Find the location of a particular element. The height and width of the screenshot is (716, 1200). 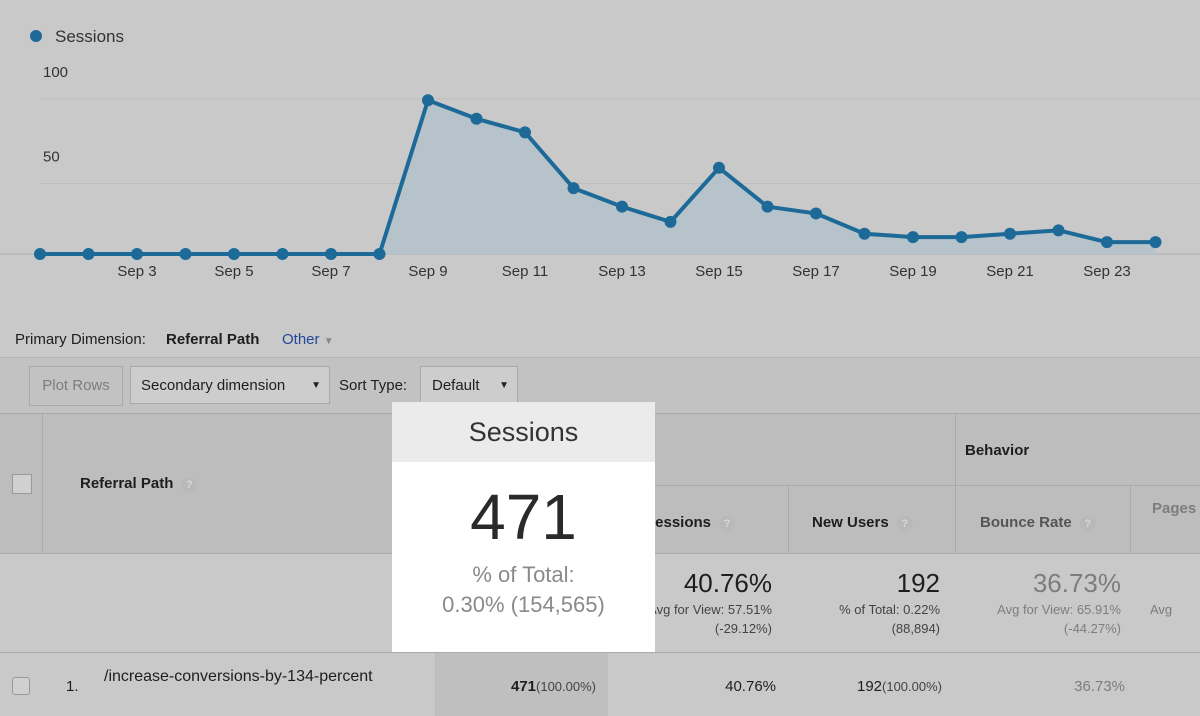

legend-label: Sessions is located at coordinates (89, 36).